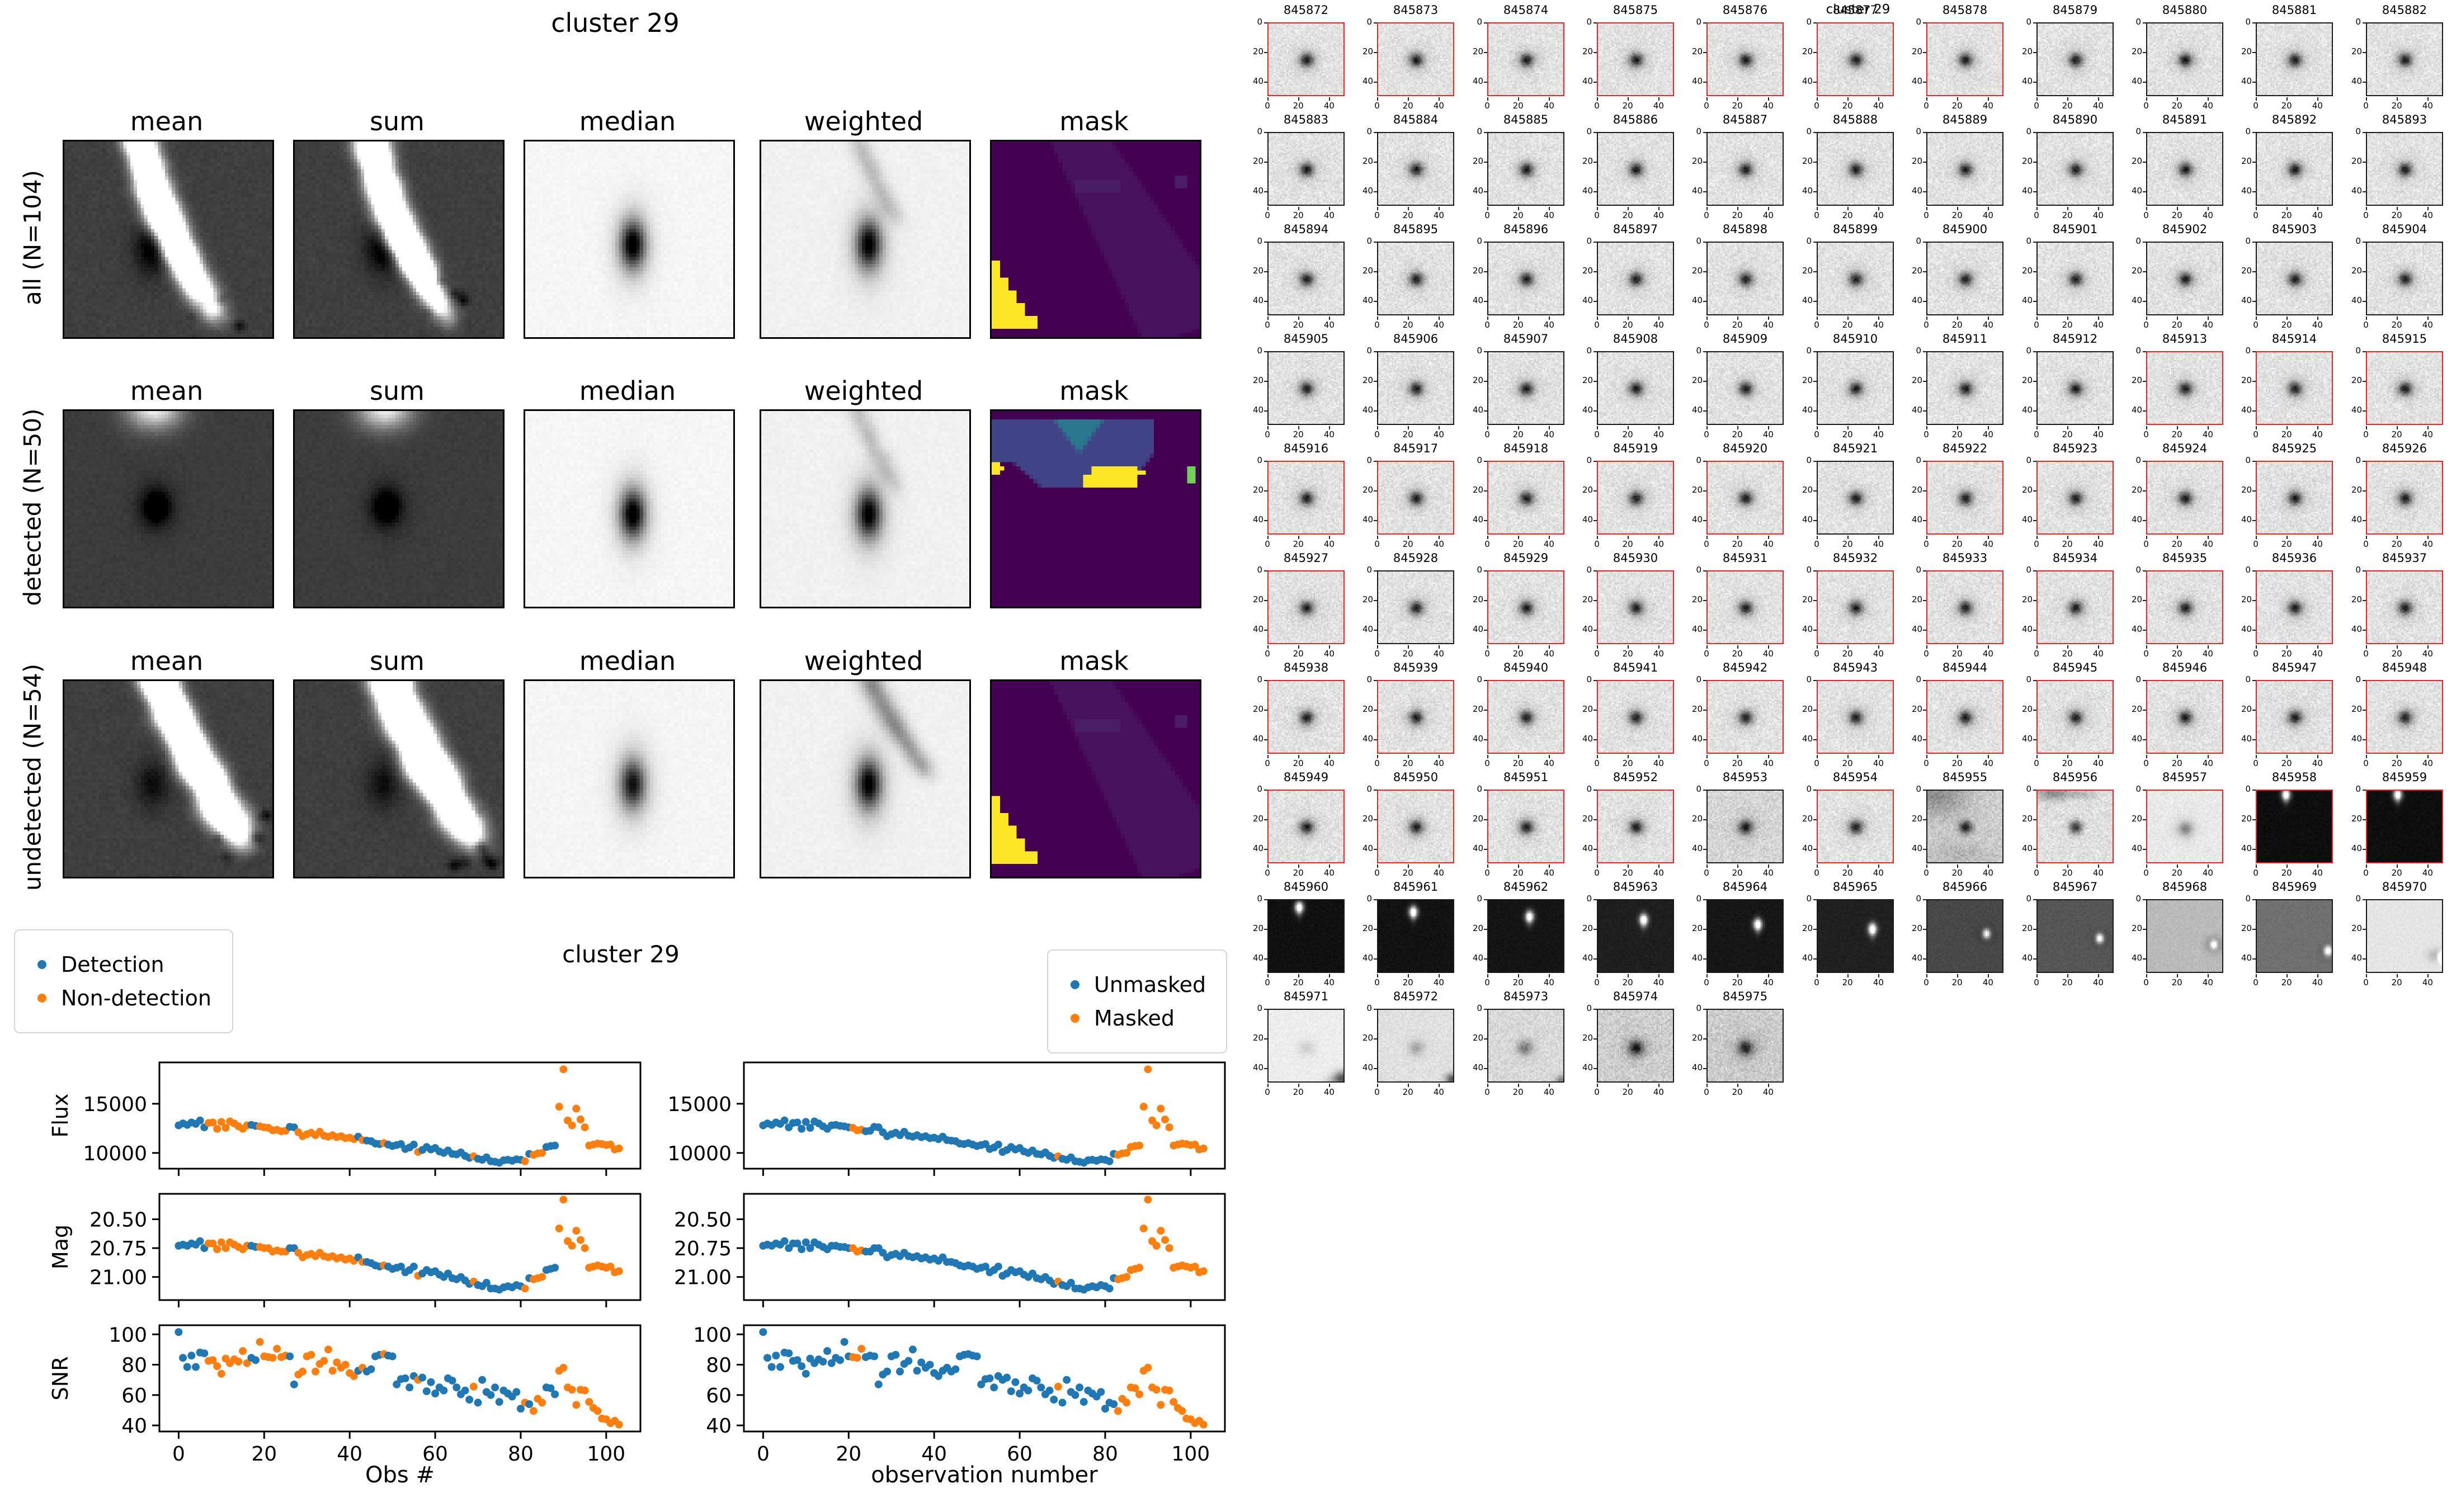  What do you see at coordinates (1095, 239) in the screenshot?
I see `composite-panel-mask` at bounding box center [1095, 239].